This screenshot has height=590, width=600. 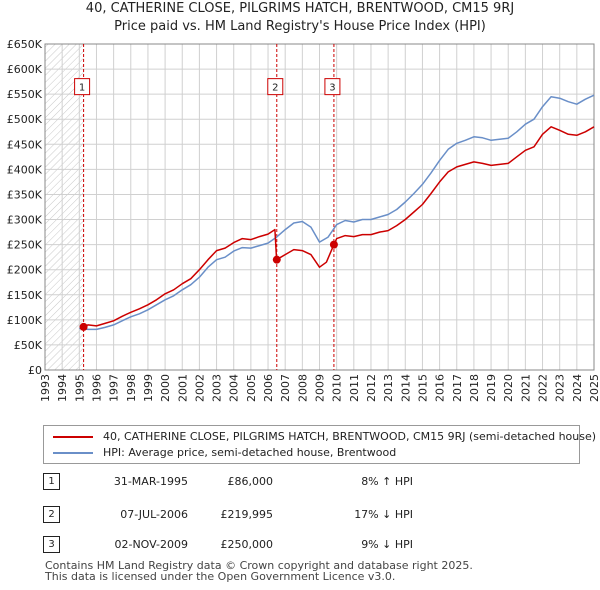 I want to click on x-tick-label: 2018, so click(x=474, y=388).